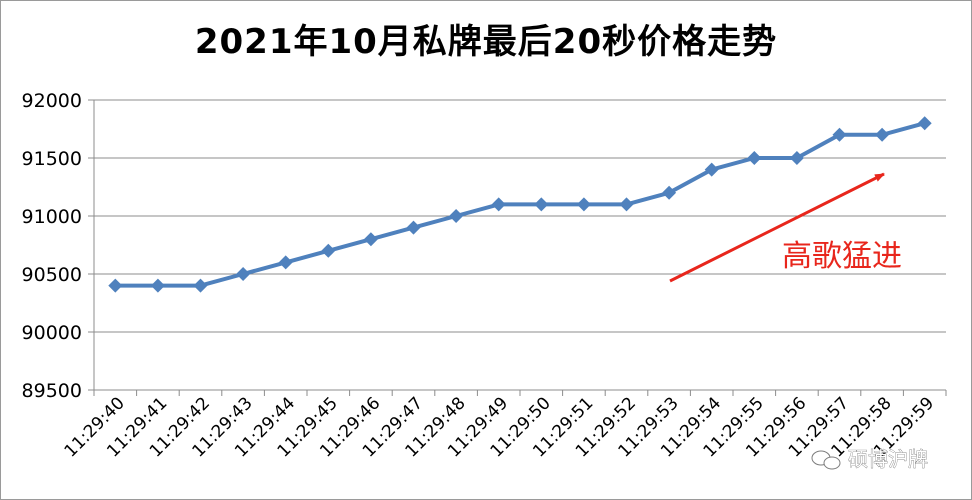 The image size is (972, 500). Describe the element at coordinates (58, 246) in the screenshot. I see `y-axis-ticks: 89500 90000 90500 91000 91500 92000` at that location.